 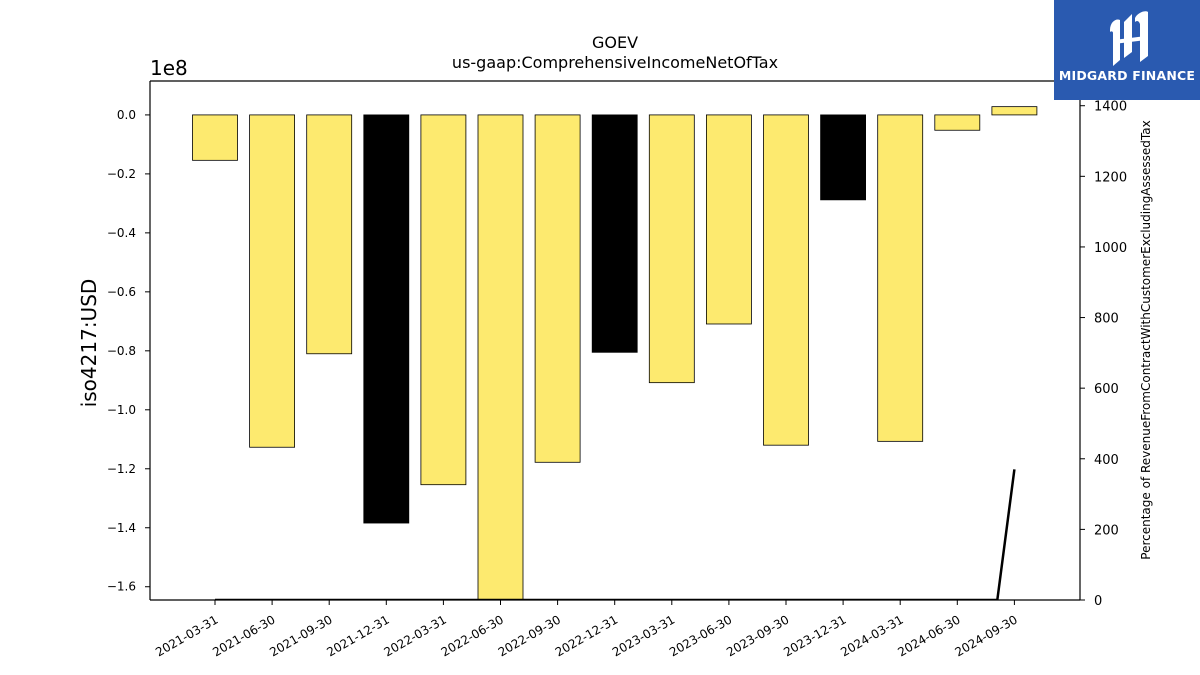 What do you see at coordinates (169, 68) in the screenshot?
I see `y-offset-label: 1e8` at bounding box center [169, 68].